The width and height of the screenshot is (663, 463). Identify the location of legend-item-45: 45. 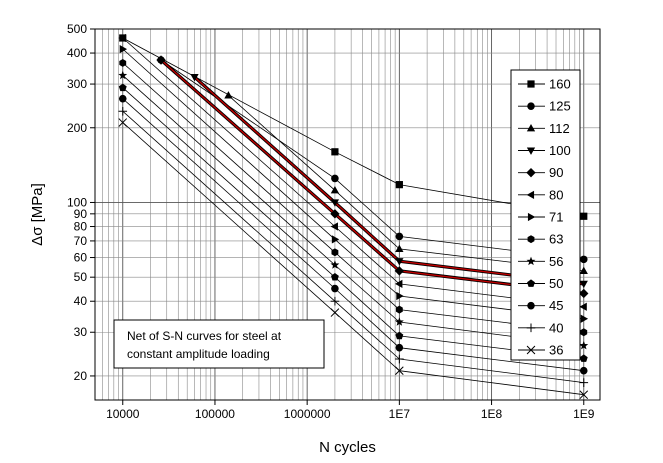
(540, 305).